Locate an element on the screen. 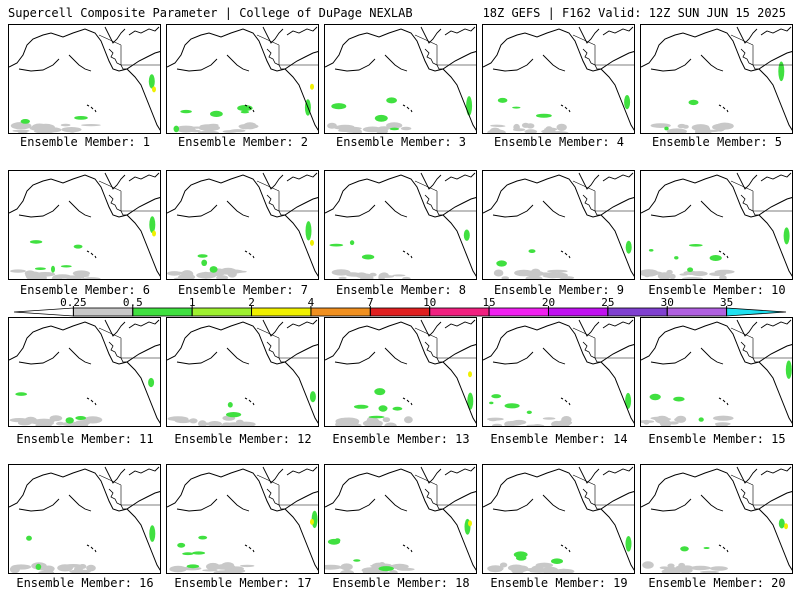  ensemble-member-label: Ensemble Member: 10 is located at coordinates (717, 290).